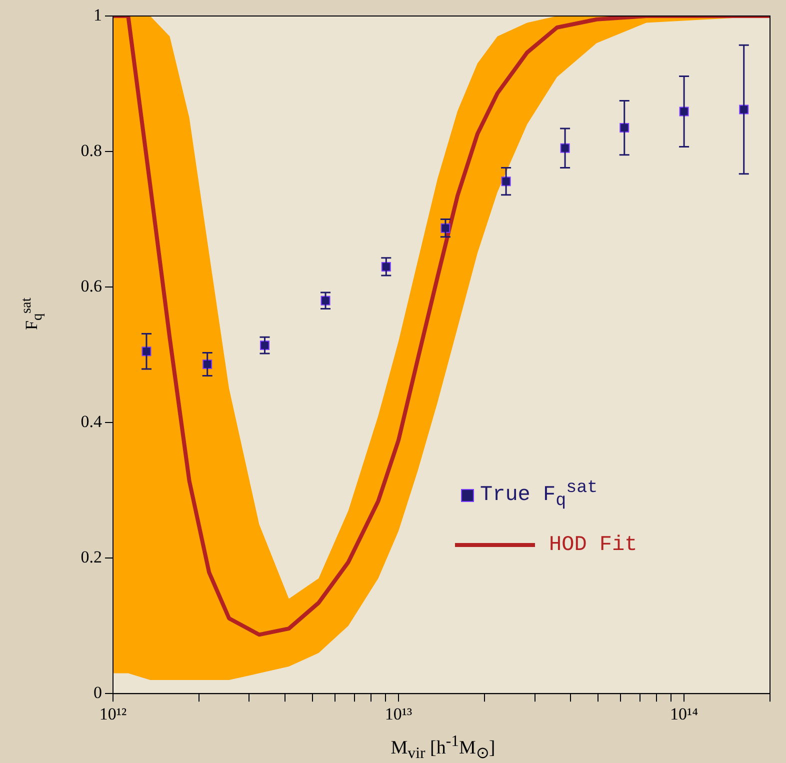  I want to click on x-axis-title: M$_{vir}$ [h$^{-1}$M$_{⊙}$], so click(443, 748).